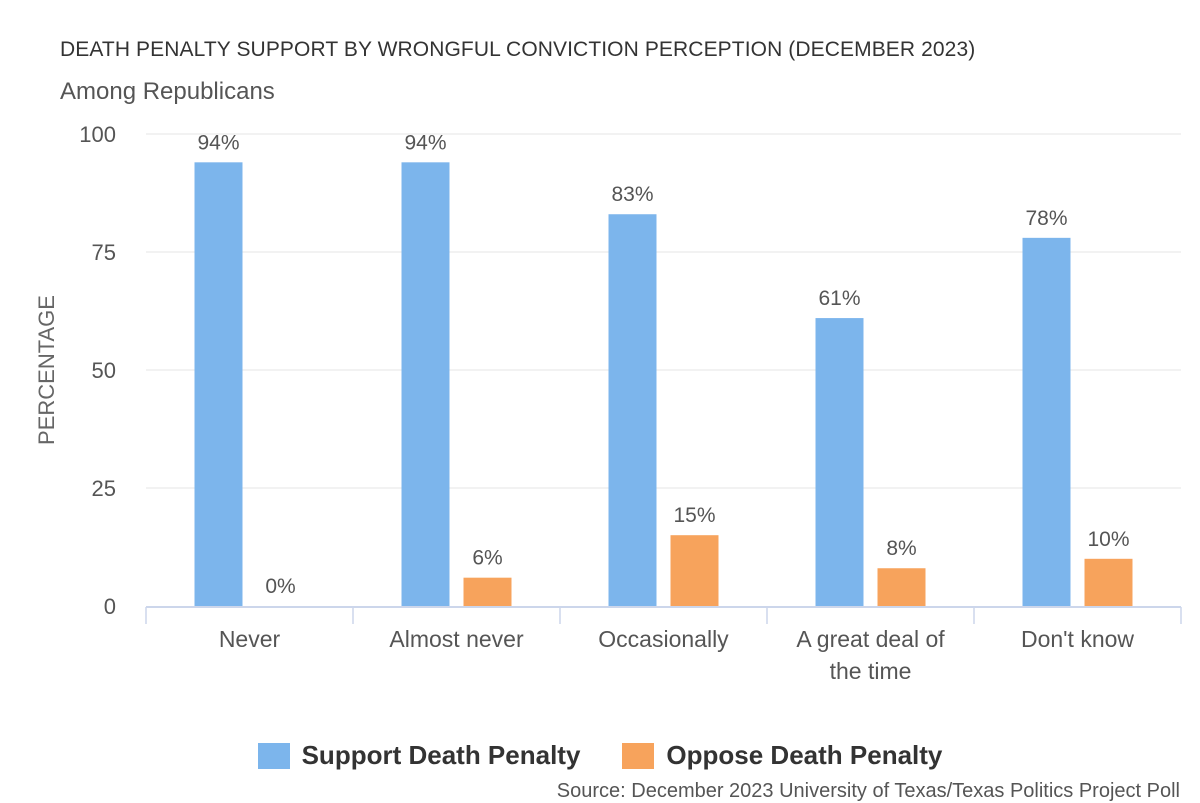 The width and height of the screenshot is (1200, 803). Describe the element at coordinates (280, 586) in the screenshot. I see `data-label: 0%` at that location.